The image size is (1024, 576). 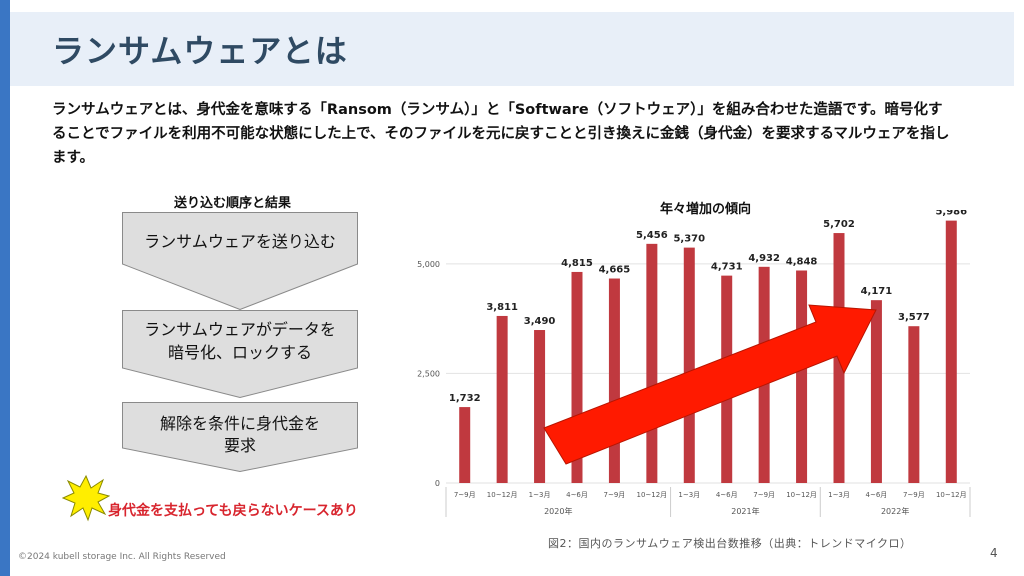 What do you see at coordinates (994, 553) in the screenshot?
I see `page-number: 4` at bounding box center [994, 553].